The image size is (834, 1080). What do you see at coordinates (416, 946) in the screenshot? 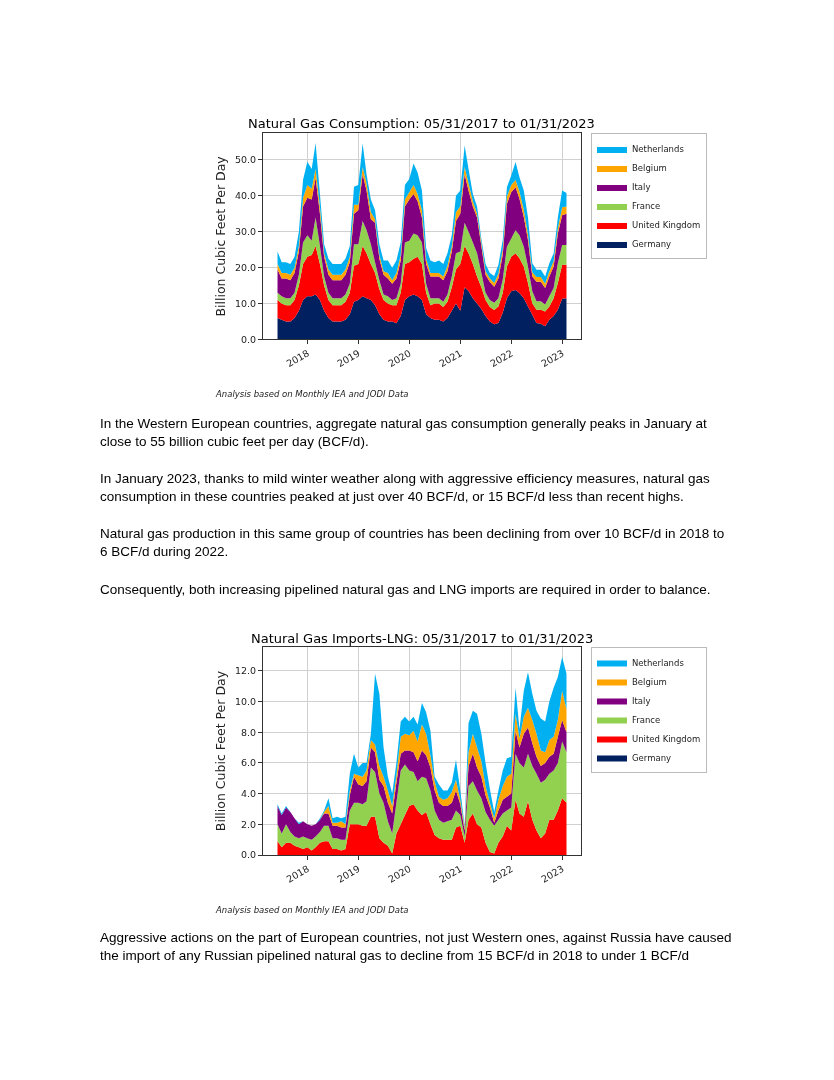
I see `text: Aggressive actions on the part of European countries, not just Western ones, against Russia have caused the import of any Russian pipelined natural gas to decline from 15 BCF/d in 2018 to under 1 BCF/d` at bounding box center [416, 946].